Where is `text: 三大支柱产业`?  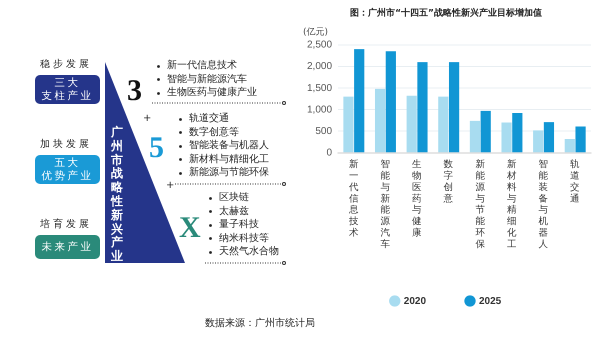 text: 三大支柱产业 is located at coordinates (67, 89).